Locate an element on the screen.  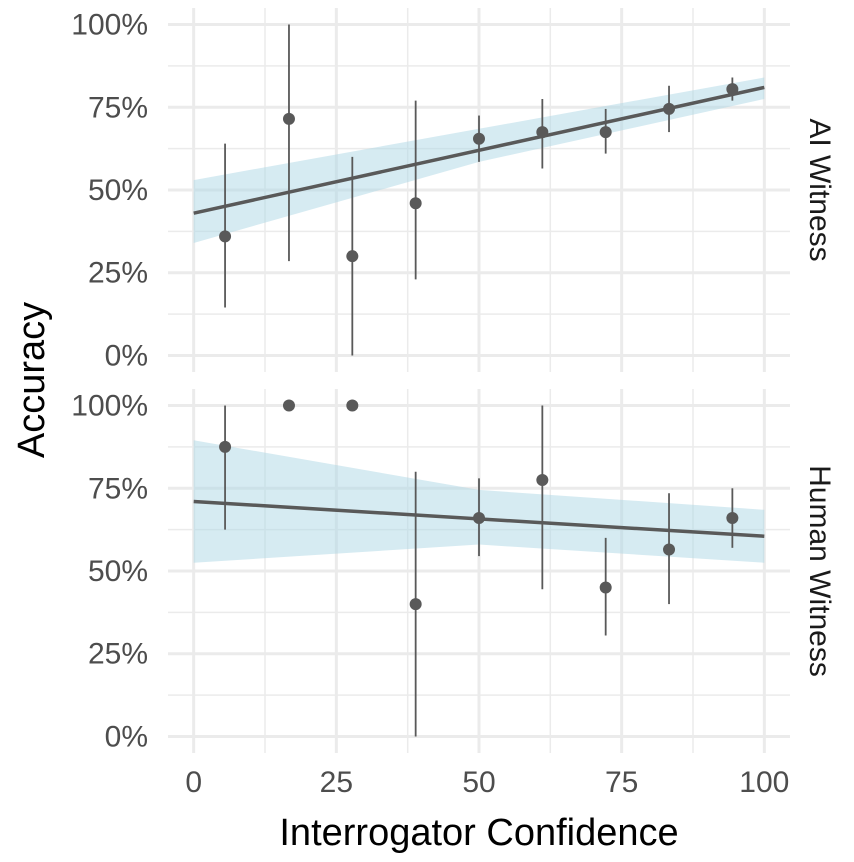
x-tick-label: 100 is located at coordinates (764, 782).